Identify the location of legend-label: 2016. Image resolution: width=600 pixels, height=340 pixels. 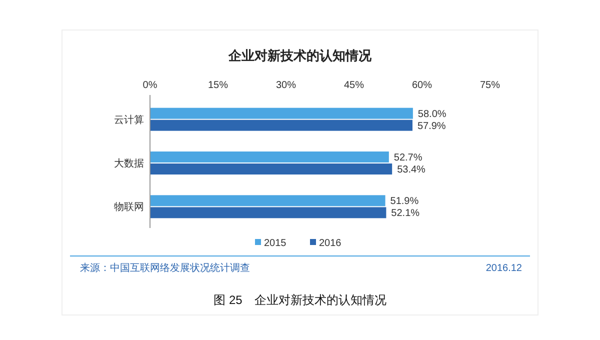
(330, 243).